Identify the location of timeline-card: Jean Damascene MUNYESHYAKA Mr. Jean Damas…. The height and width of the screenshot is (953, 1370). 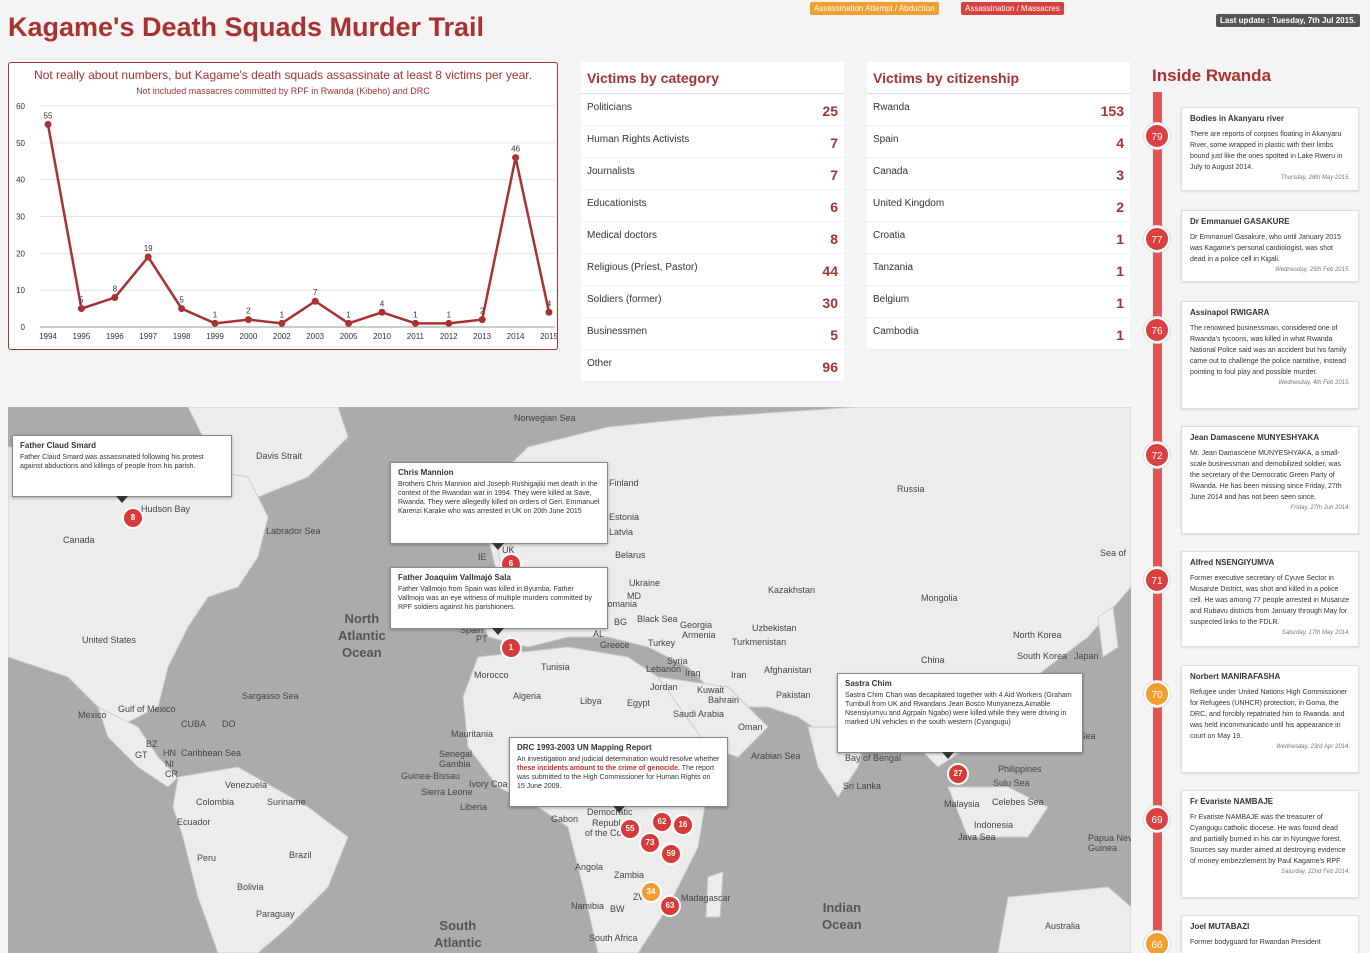
(1270, 480).